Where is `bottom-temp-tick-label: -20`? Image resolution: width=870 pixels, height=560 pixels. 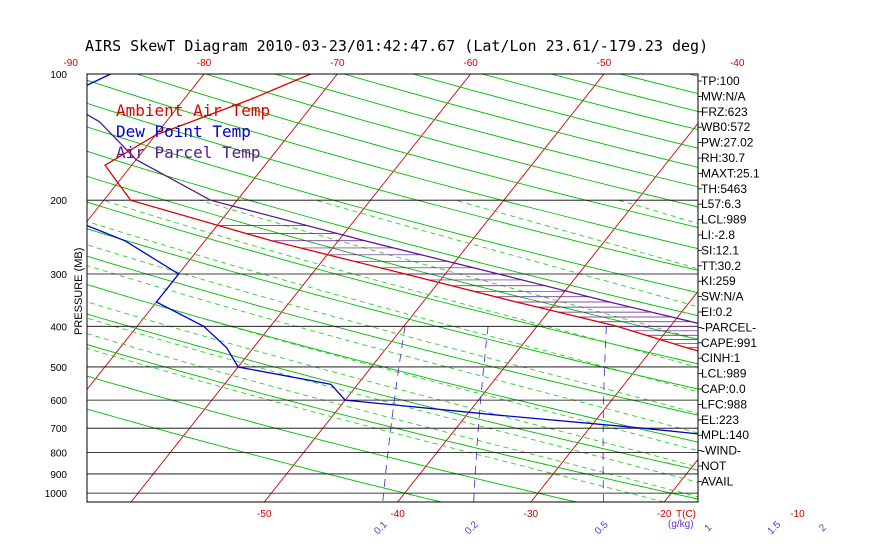 bottom-temp-tick-label: -20 is located at coordinates (664, 514).